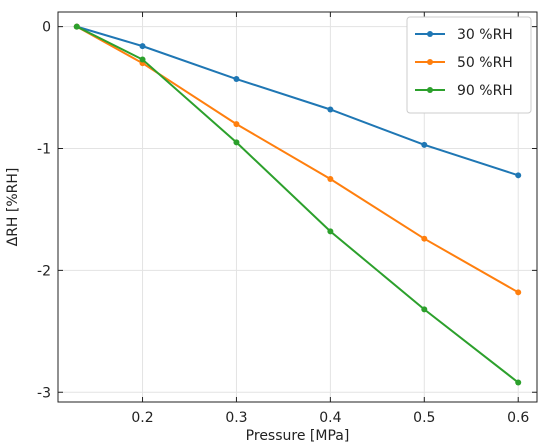 The height and width of the screenshot is (448, 550). Describe the element at coordinates (44, 271) in the screenshot. I see `y-tick-label: -2` at that location.